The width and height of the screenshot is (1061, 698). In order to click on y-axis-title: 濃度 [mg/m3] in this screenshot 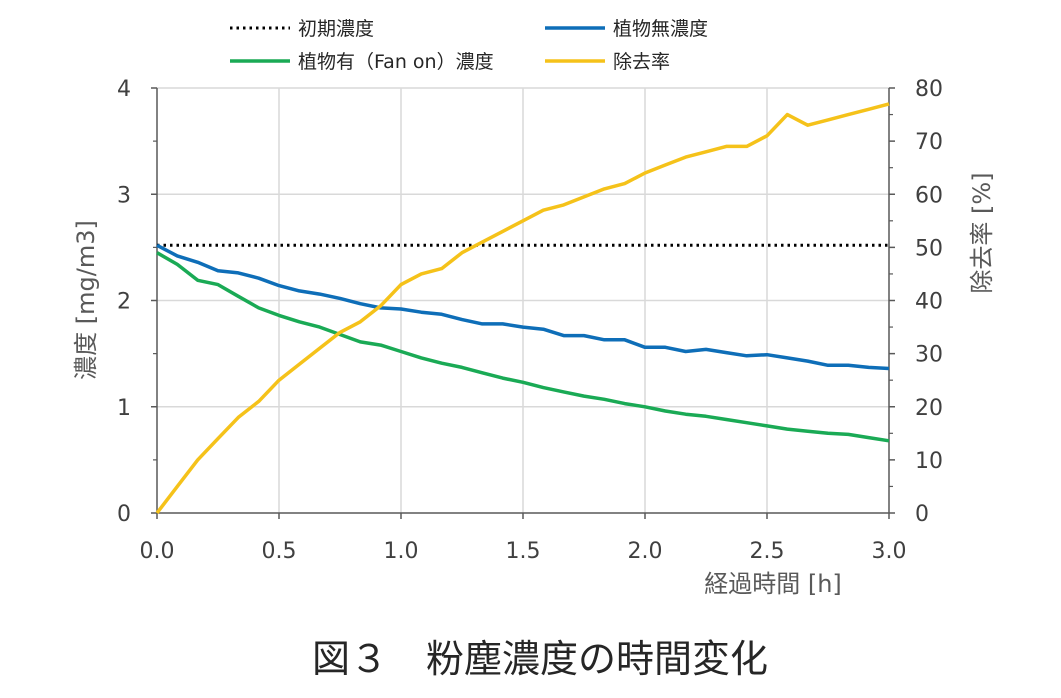, I will do `click(86, 300)`.